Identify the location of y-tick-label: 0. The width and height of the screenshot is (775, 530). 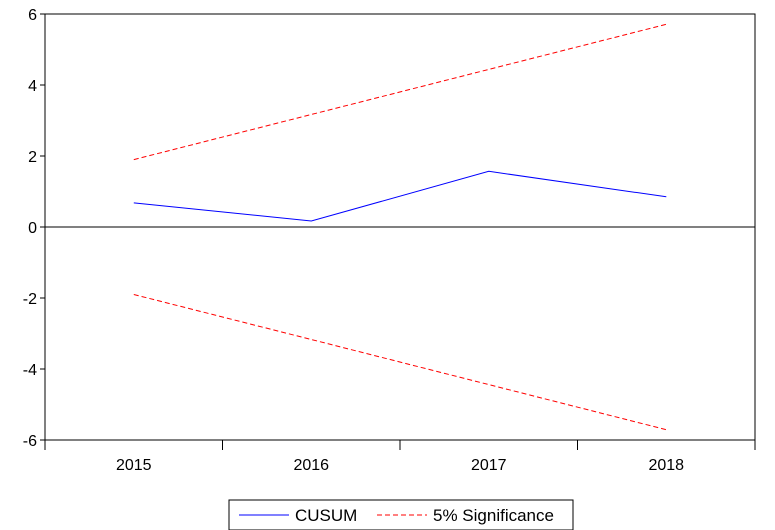
(32, 228).